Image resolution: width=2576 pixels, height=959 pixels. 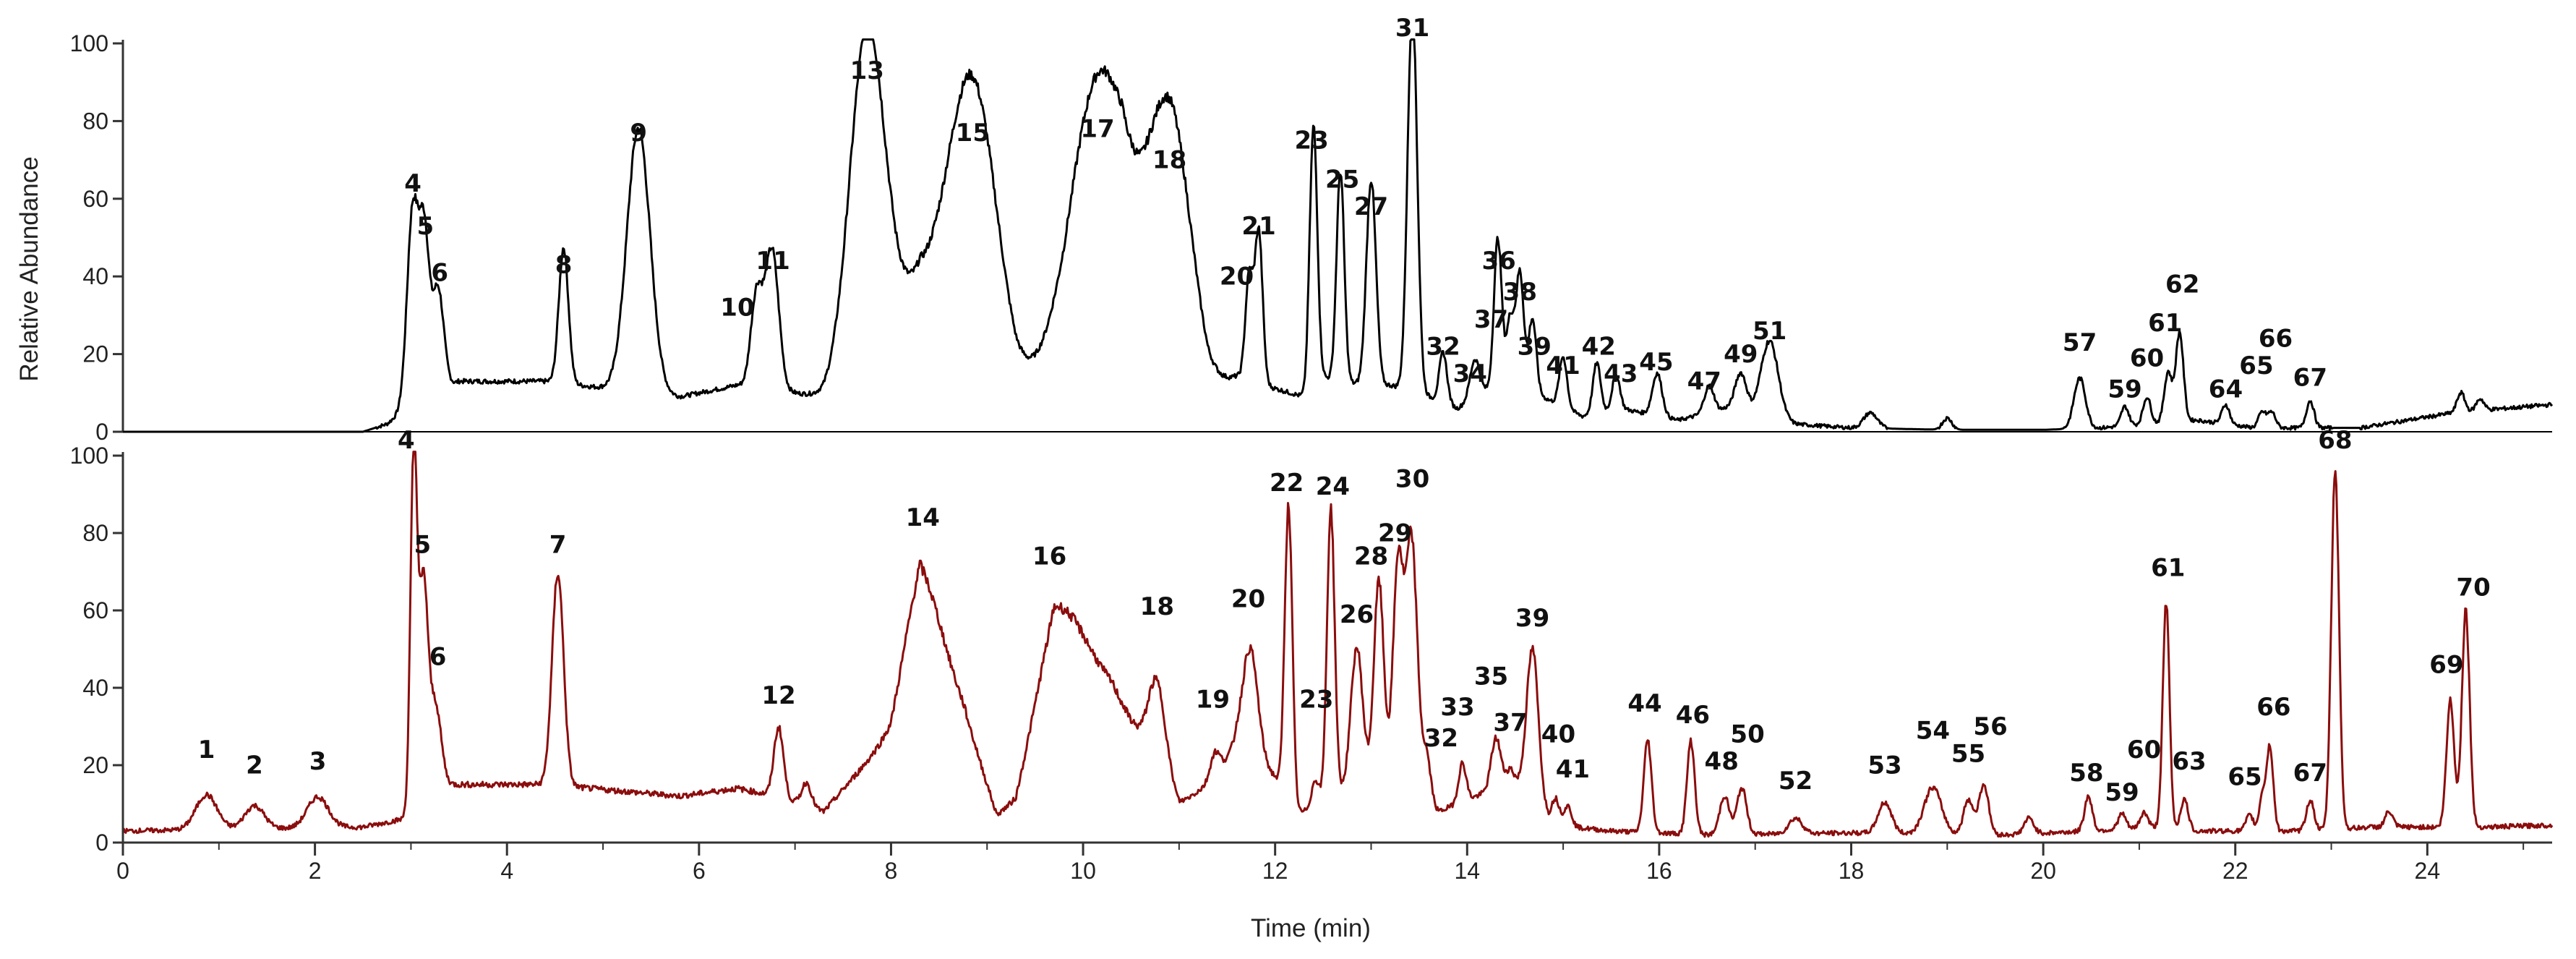 What do you see at coordinates (29, 268) in the screenshot?
I see `y-axis-title: Relative Abundance` at bounding box center [29, 268].